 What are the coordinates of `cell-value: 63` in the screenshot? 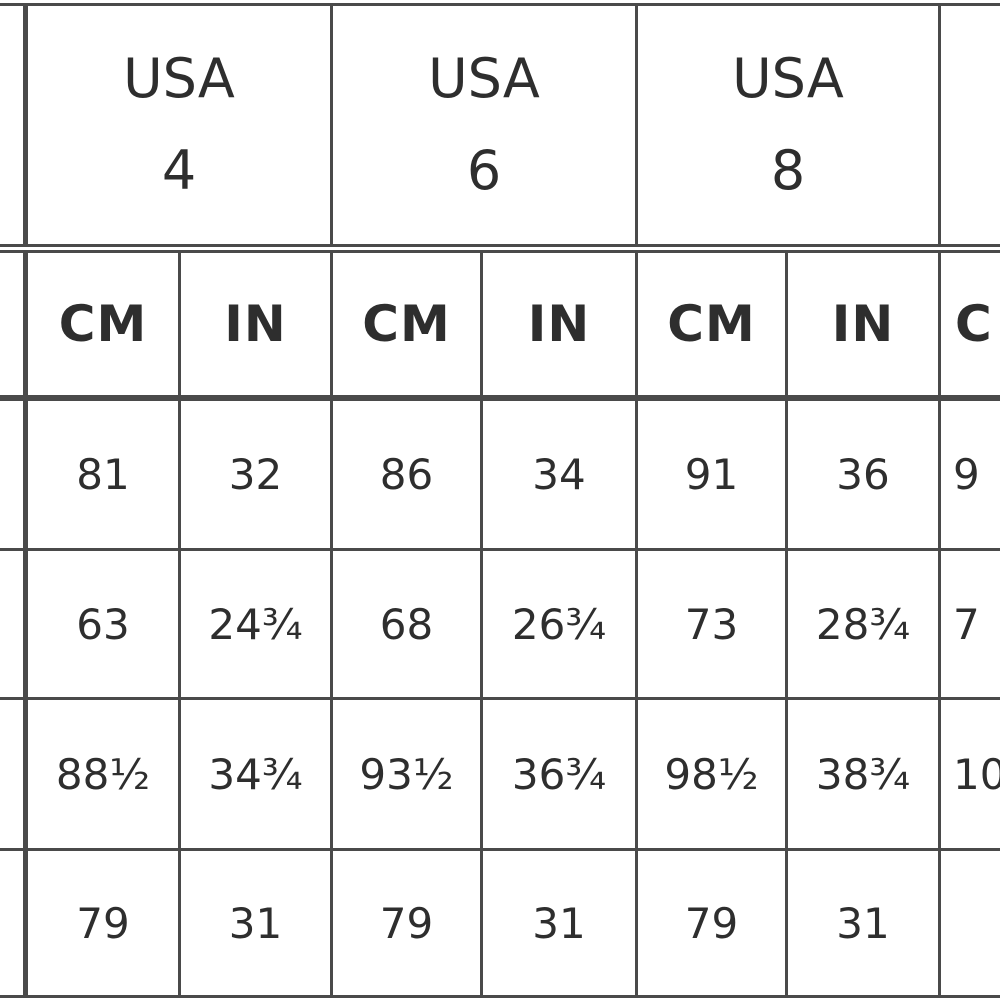 It's located at (103, 624).